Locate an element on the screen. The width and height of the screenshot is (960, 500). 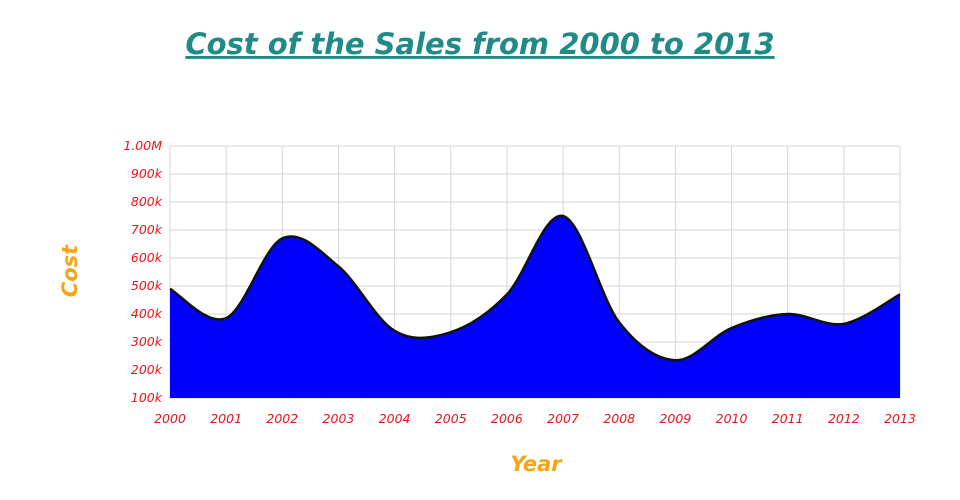
data-point-2005 is located at coordinates (451, 332).